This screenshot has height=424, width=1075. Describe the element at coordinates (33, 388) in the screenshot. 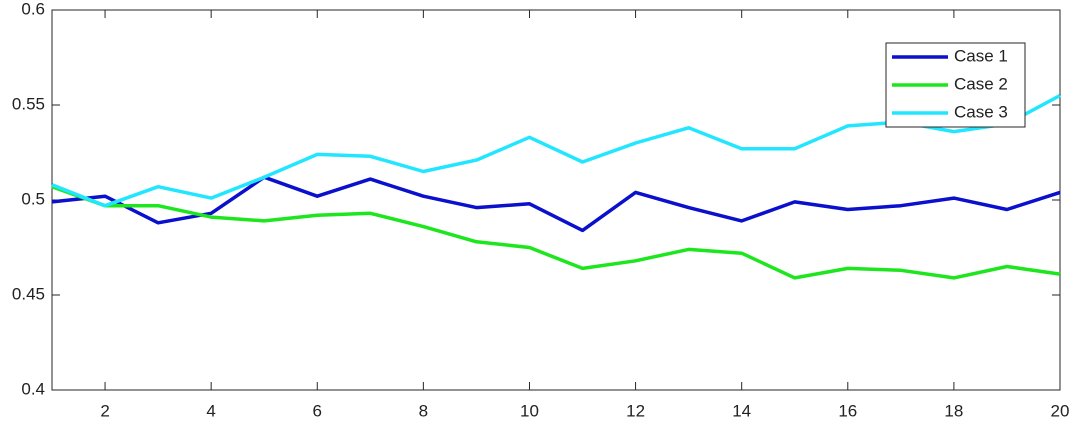

I see `y-tick-label: 0.4` at that location.